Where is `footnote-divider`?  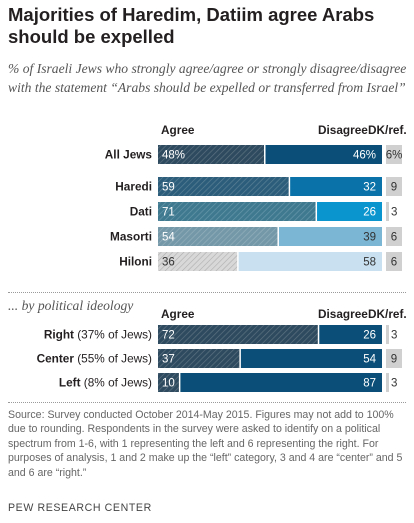
footnote-divider is located at coordinates (207, 402).